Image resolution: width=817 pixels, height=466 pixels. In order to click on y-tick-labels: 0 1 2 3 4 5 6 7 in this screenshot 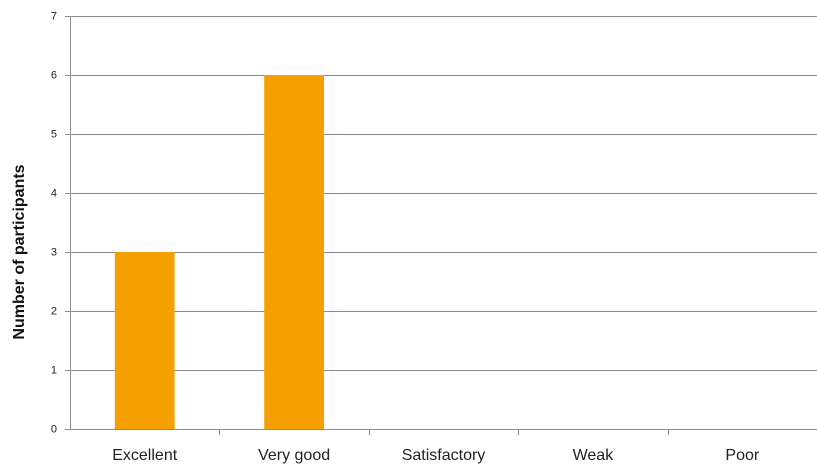, I will do `click(54, 222)`.